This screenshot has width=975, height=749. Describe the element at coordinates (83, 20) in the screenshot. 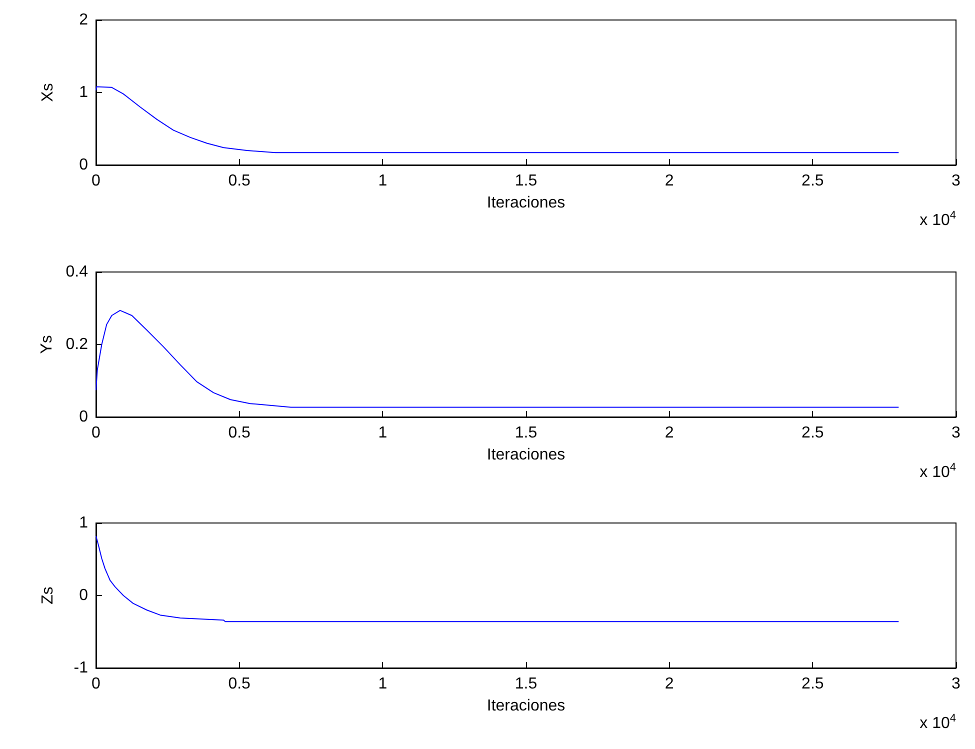

I see `y-tick-label: 2` at that location.